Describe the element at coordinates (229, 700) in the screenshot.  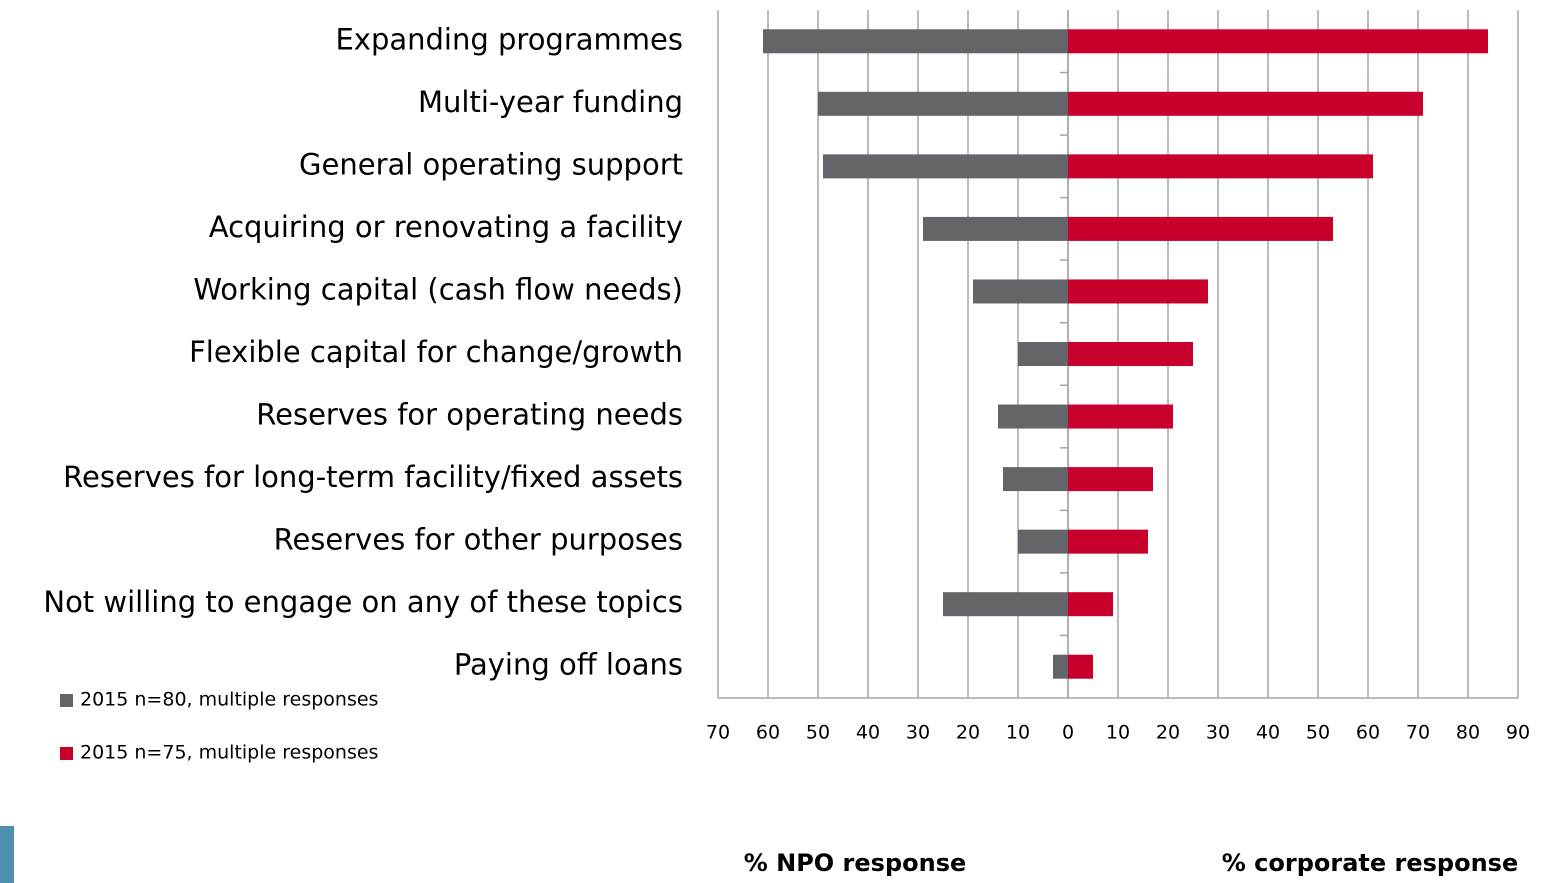
I see `legend-label: 2015 n=80, multiple responses` at that location.